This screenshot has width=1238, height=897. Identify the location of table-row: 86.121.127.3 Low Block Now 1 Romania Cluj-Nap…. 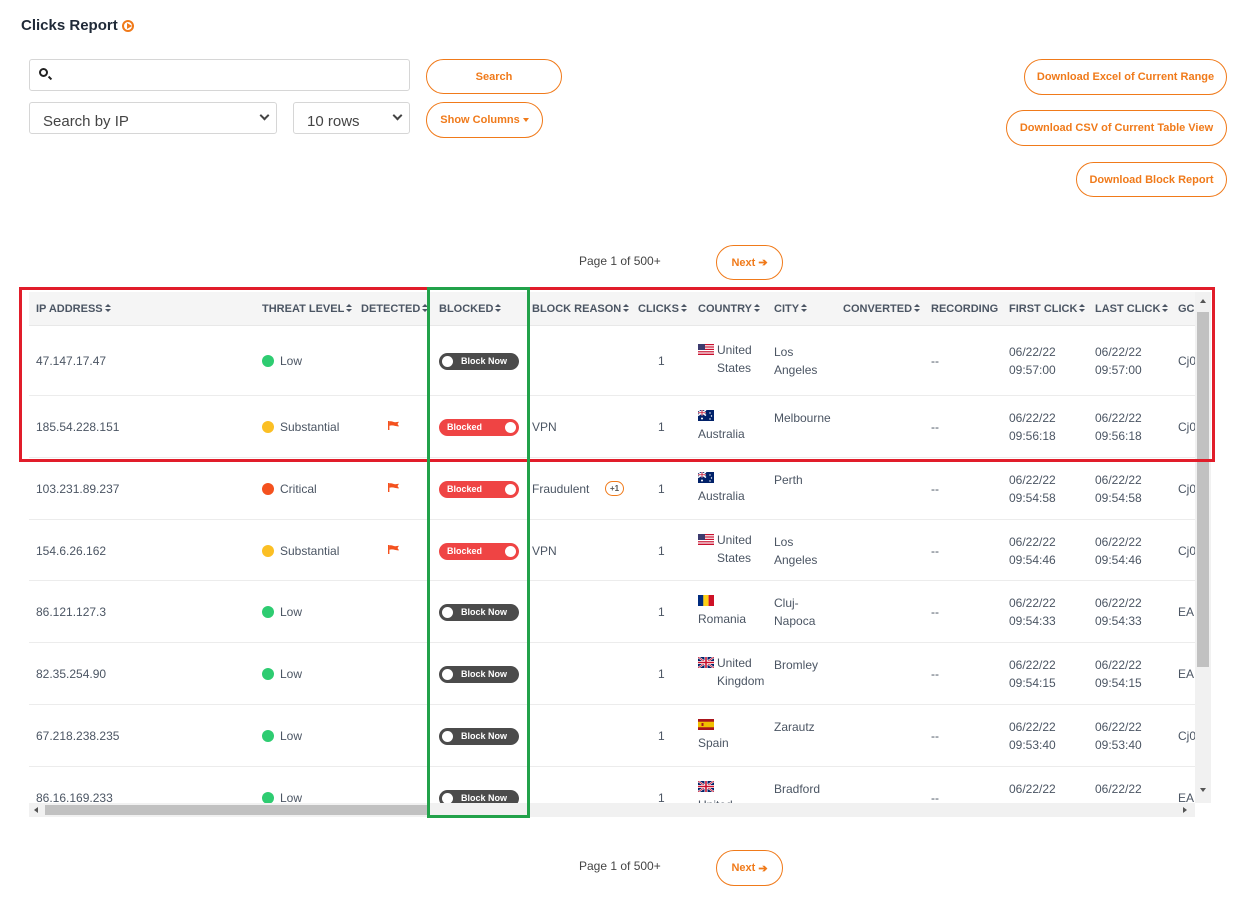
(613, 612).